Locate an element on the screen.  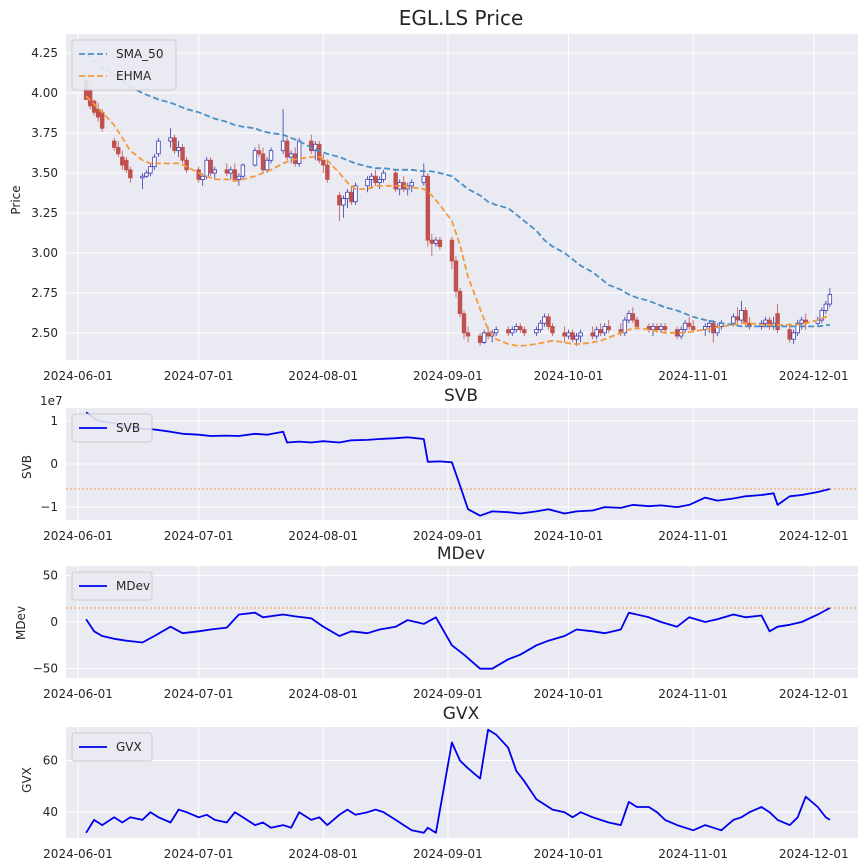
series-line-gvx is located at coordinates (458, 781).